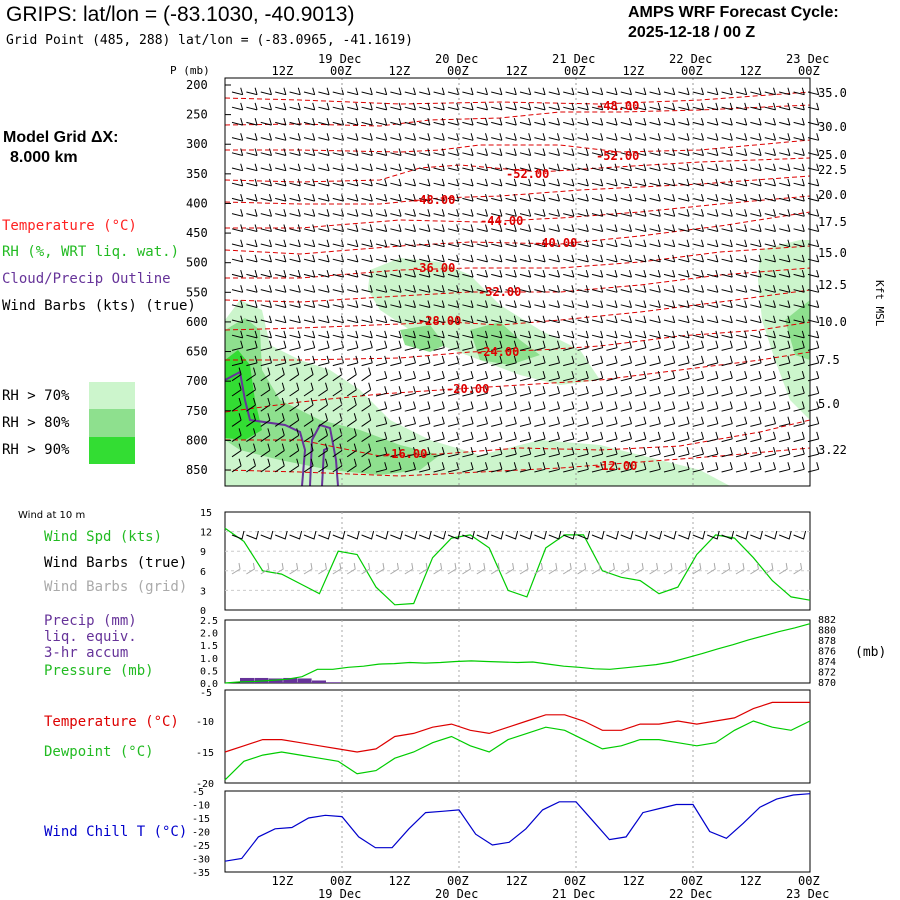  I want to click on legend-precip-sub1: liq. equiv., so click(90, 637).